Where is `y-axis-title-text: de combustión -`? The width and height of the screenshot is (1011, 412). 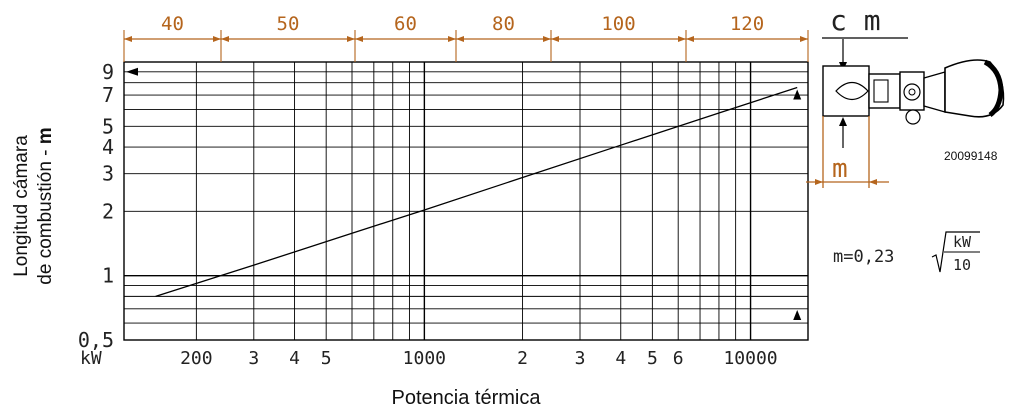
y-axis-title-text: de combustión - is located at coordinates (45, 214).